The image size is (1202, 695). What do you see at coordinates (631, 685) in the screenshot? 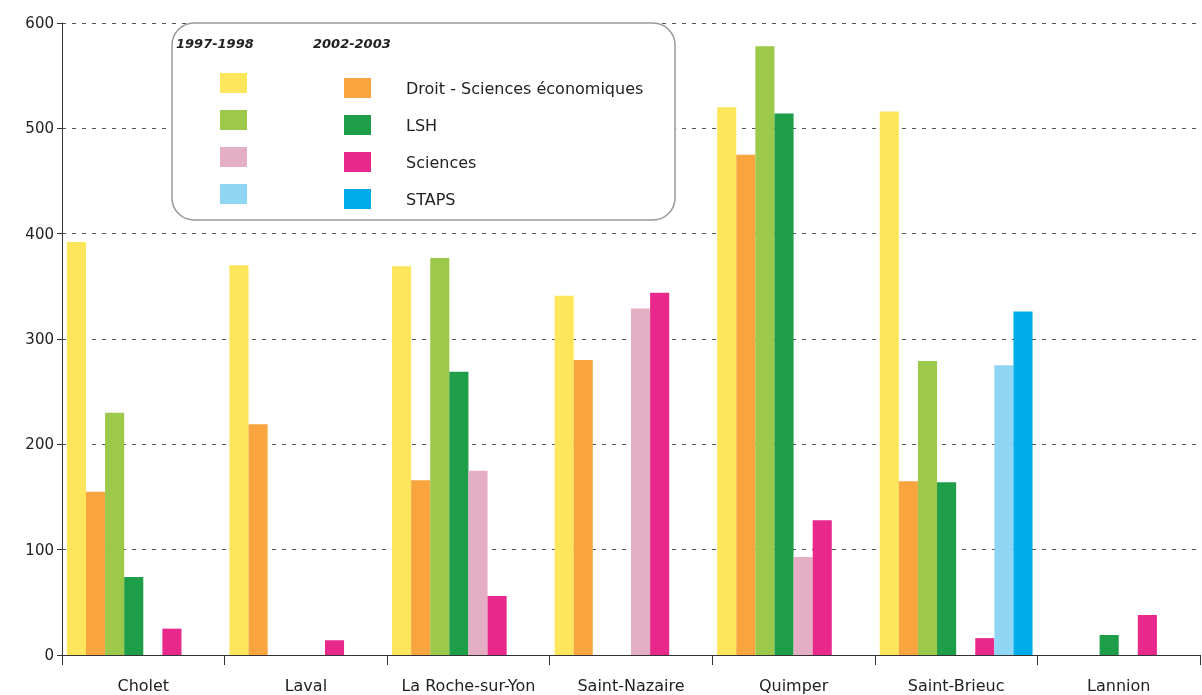
I see `x-tick-label: Saint-Nazaire` at bounding box center [631, 685].